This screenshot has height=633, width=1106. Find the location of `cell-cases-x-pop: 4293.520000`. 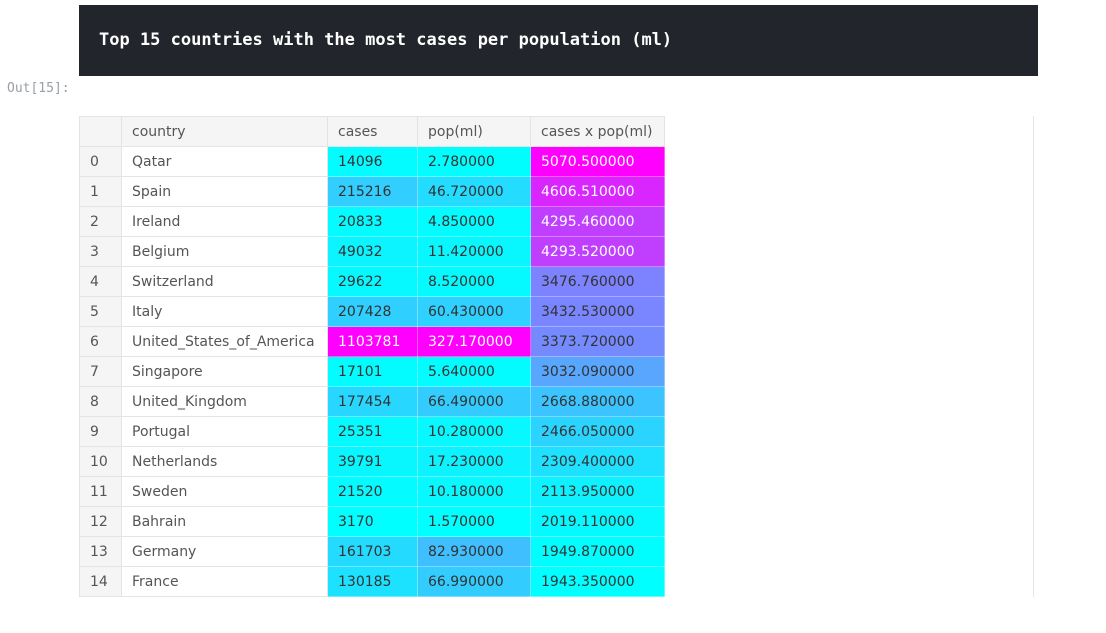

cell-cases-x-pop: 4293.520000 is located at coordinates (597, 251).